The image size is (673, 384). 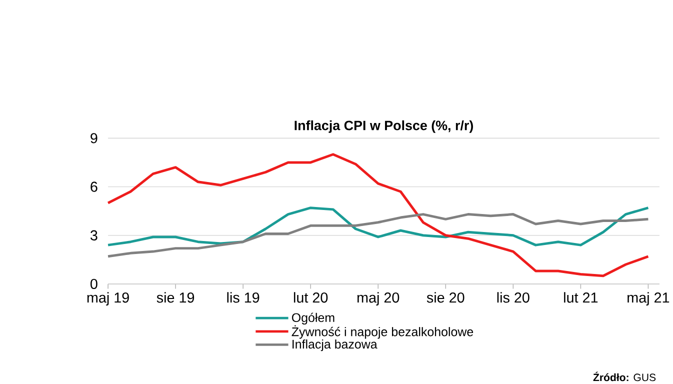 What do you see at coordinates (94, 187) in the screenshot?
I see `y-tick-label: 6` at bounding box center [94, 187].